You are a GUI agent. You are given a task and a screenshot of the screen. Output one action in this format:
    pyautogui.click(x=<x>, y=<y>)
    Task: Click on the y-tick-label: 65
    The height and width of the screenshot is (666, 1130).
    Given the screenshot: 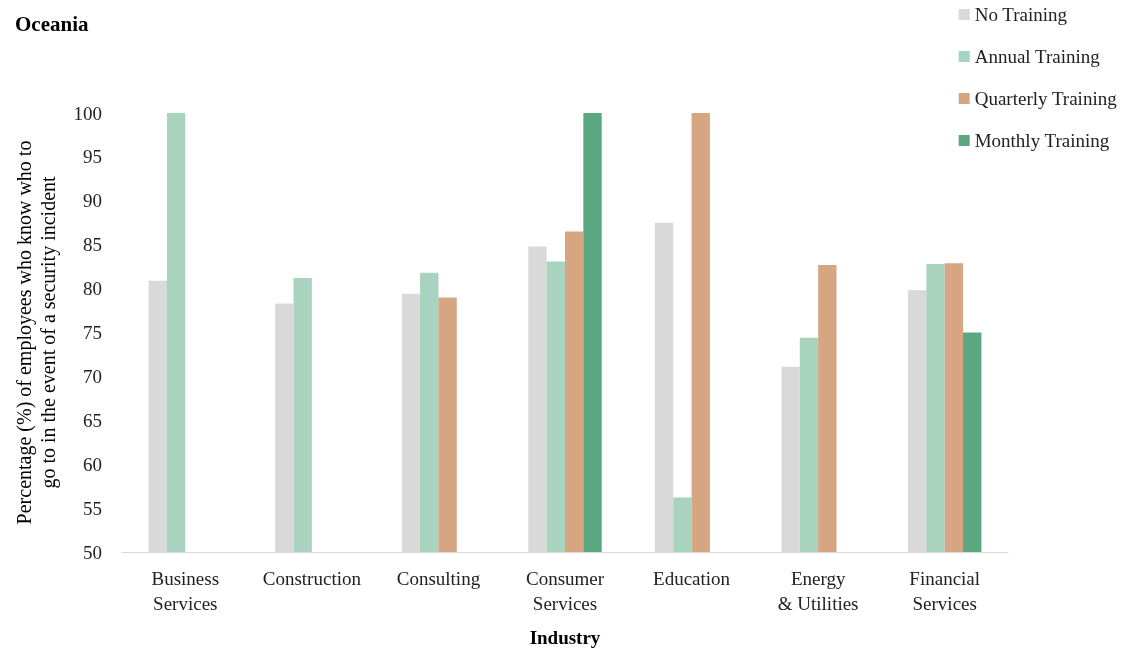 What is the action you would take?
    pyautogui.click(x=92, y=420)
    